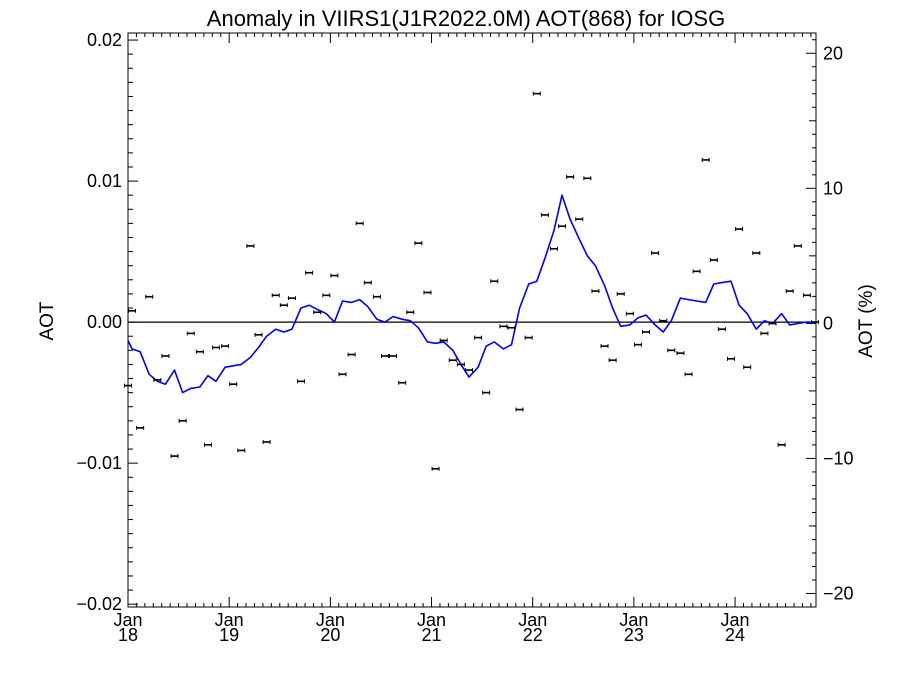 The width and height of the screenshot is (900, 675). I want to click on y-tick-label-left: 0.00, so click(104, 322).